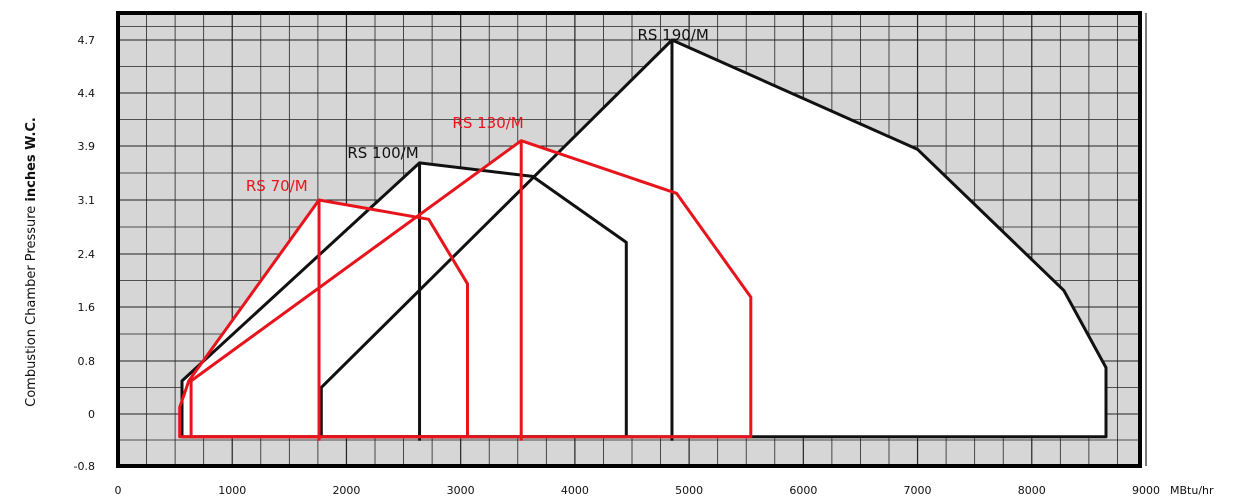  I want to click on y-tick-label: 4.7, so click(87, 40).